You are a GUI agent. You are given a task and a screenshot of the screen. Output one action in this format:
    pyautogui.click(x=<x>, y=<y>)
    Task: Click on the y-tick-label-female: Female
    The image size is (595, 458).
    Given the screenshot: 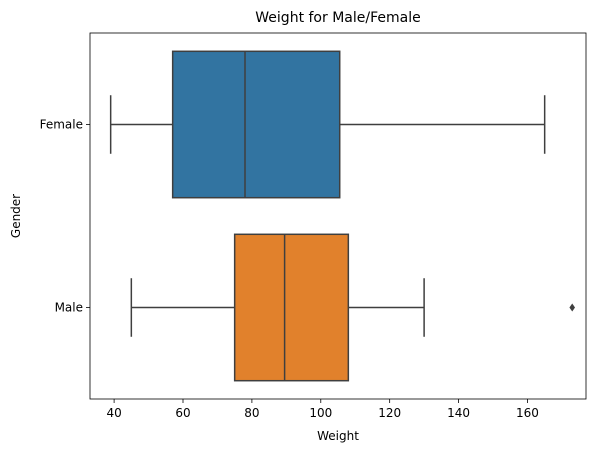 What is the action you would take?
    pyautogui.click(x=61, y=125)
    